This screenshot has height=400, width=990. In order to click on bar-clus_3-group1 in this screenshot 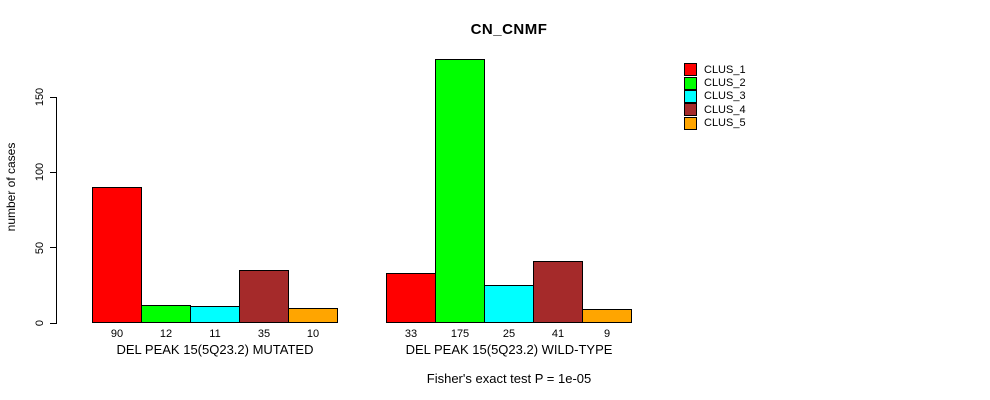, I will do `click(215, 314)`.